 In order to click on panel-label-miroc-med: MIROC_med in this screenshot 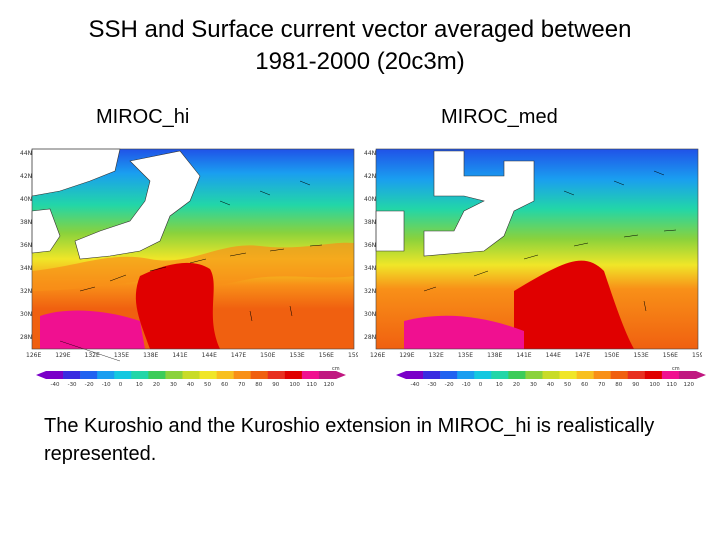, I will do `click(499, 117)`.